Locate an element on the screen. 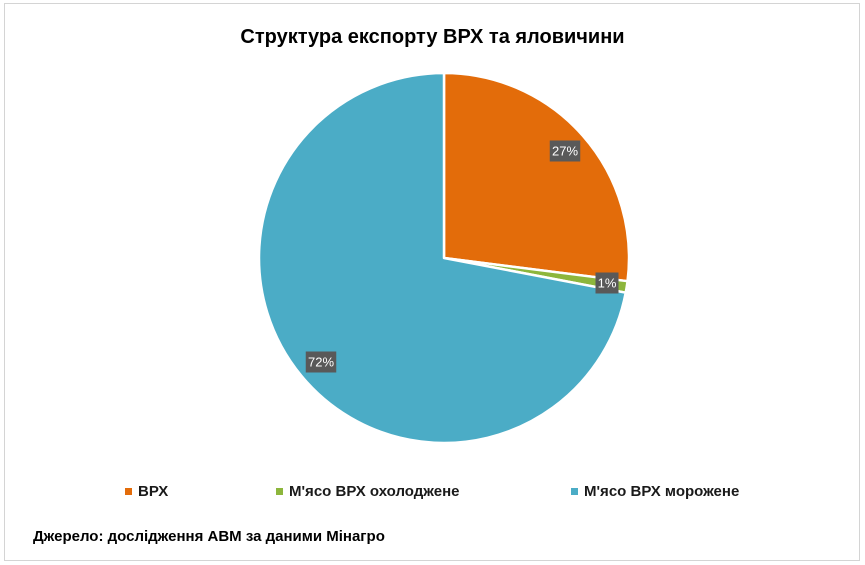 This screenshot has width=865, height=565. legend-item-vrkh: ВРХ is located at coordinates (146, 491).